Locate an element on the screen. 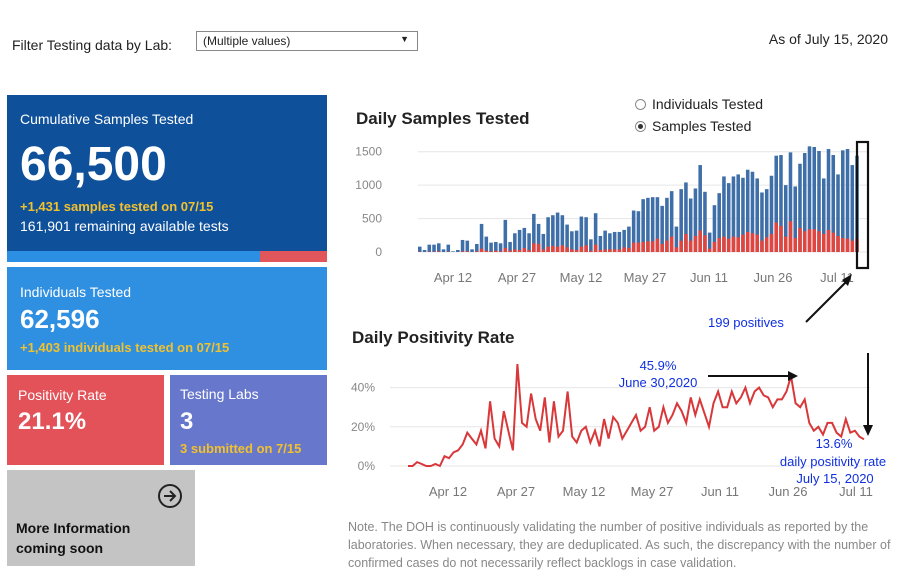  radio-label: Individuals Tested is located at coordinates (708, 104).